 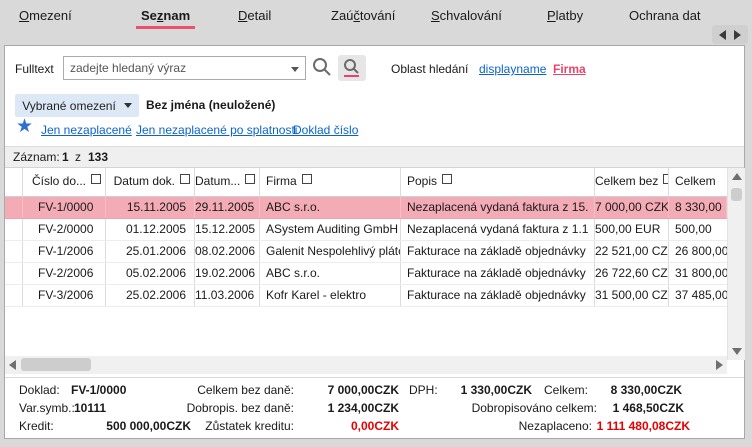 What do you see at coordinates (56, 364) in the screenshot?
I see `horizontal-scroll-thumb` at bounding box center [56, 364].